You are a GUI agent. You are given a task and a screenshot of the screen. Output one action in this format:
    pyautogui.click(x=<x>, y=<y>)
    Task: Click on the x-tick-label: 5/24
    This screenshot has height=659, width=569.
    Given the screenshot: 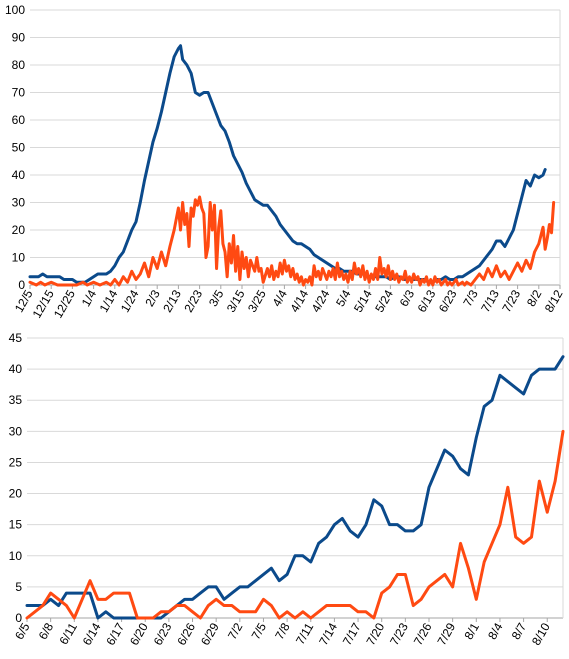 What is the action you would take?
    pyautogui.click(x=384, y=301)
    